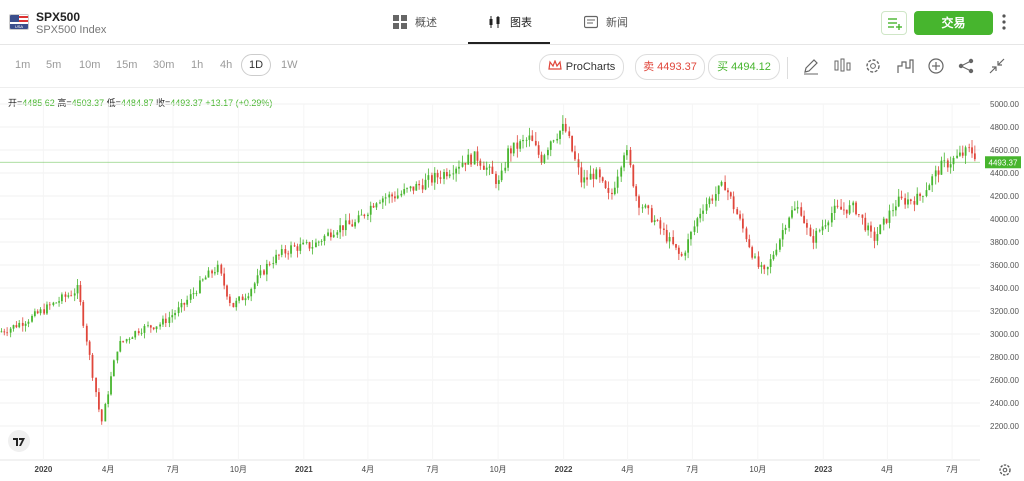 This screenshot has height=481, width=1024. What do you see at coordinates (426, 23) in the screenshot?
I see `tab-overview-label: 概述` at bounding box center [426, 23].